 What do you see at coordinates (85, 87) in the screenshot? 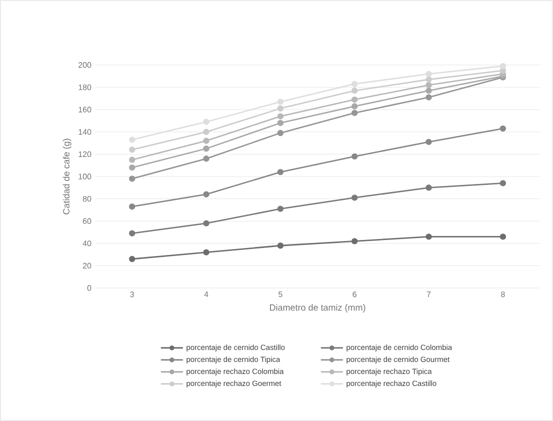
I see `y-tick-label: 180` at bounding box center [85, 87].